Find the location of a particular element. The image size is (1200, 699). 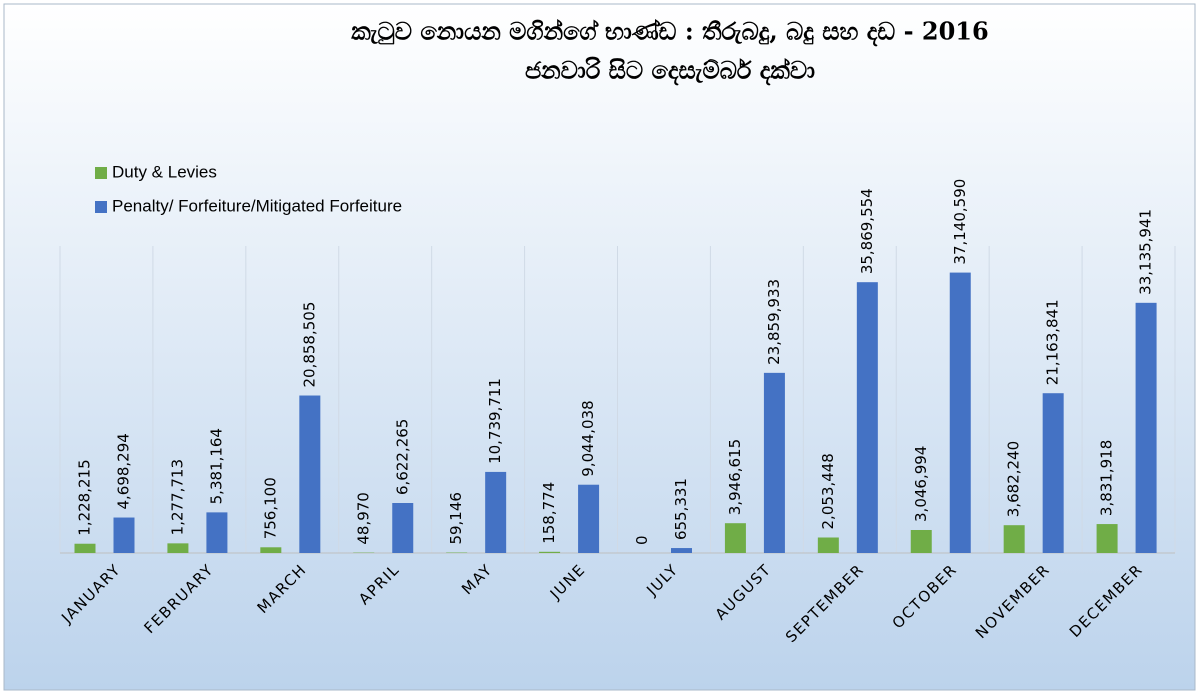

value-label: 48,970 is located at coordinates (363, 518).